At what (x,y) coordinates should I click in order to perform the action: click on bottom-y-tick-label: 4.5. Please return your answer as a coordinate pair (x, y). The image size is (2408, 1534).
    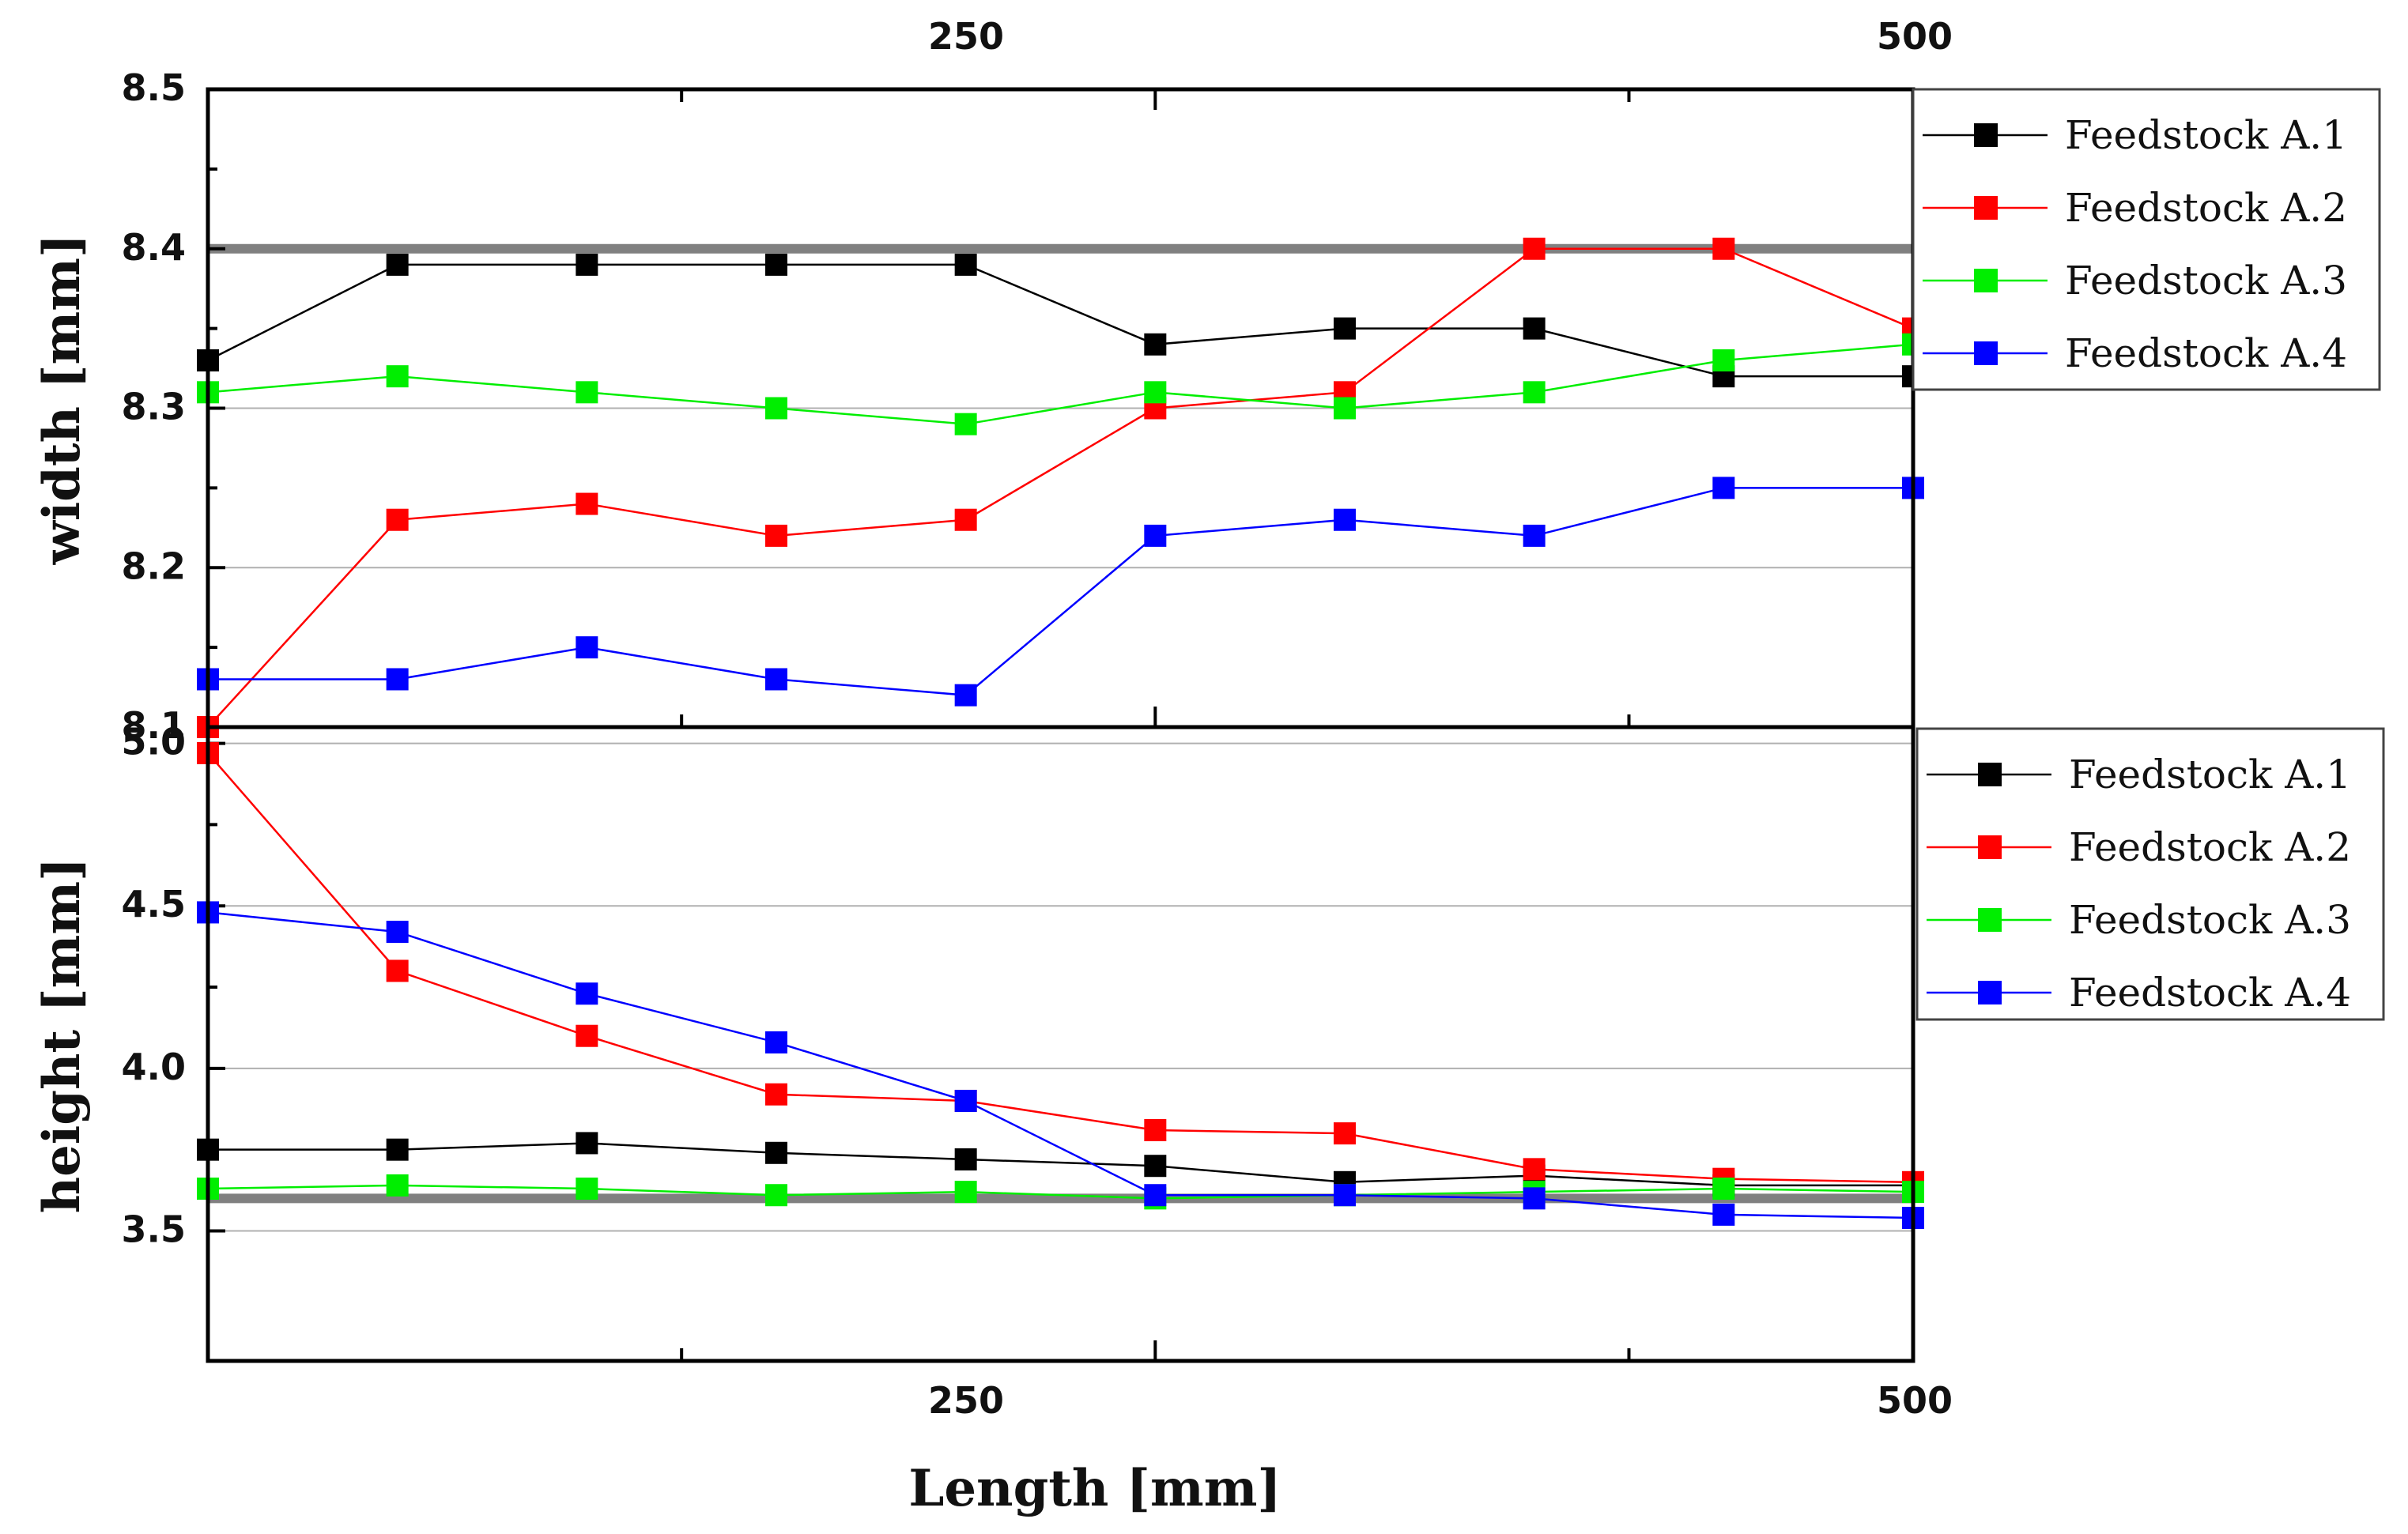
    Looking at the image, I should click on (154, 904).